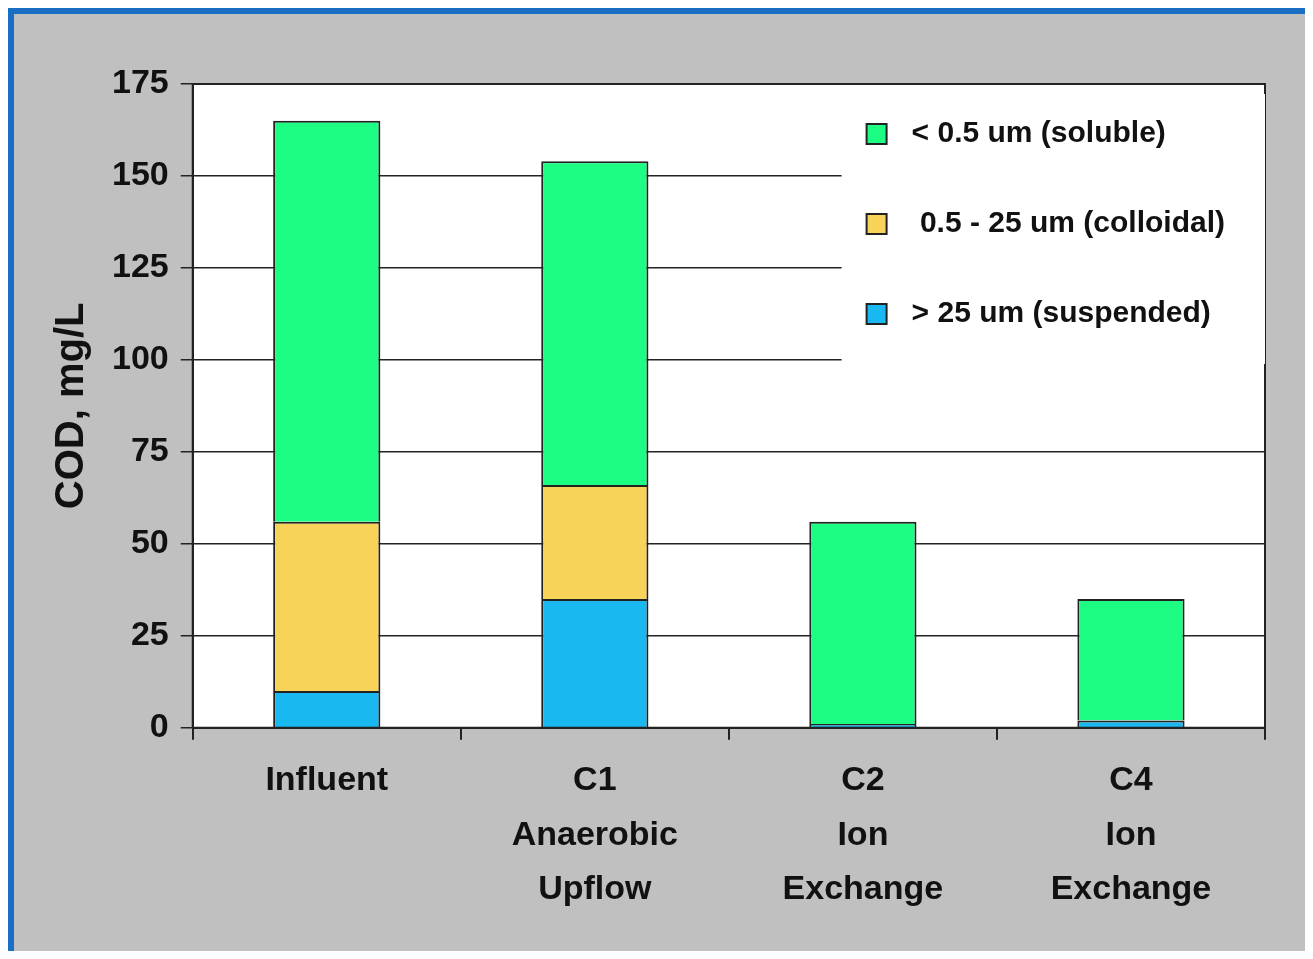 This screenshot has width=1313, height=959. I want to click on x-tick-label: C2 Ion Exchange, so click(863, 833).